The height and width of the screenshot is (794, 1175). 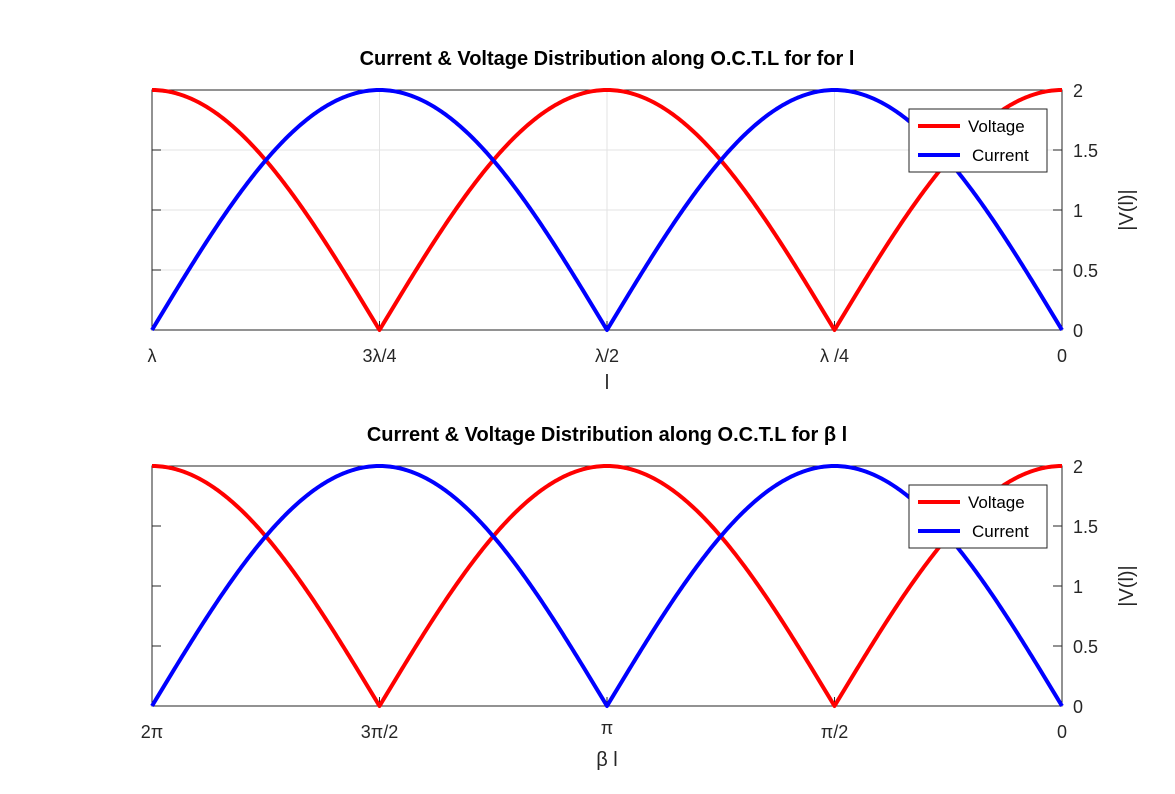 What do you see at coordinates (1062, 732) in the screenshot?
I see `bottom-xtick-label: 0` at bounding box center [1062, 732].